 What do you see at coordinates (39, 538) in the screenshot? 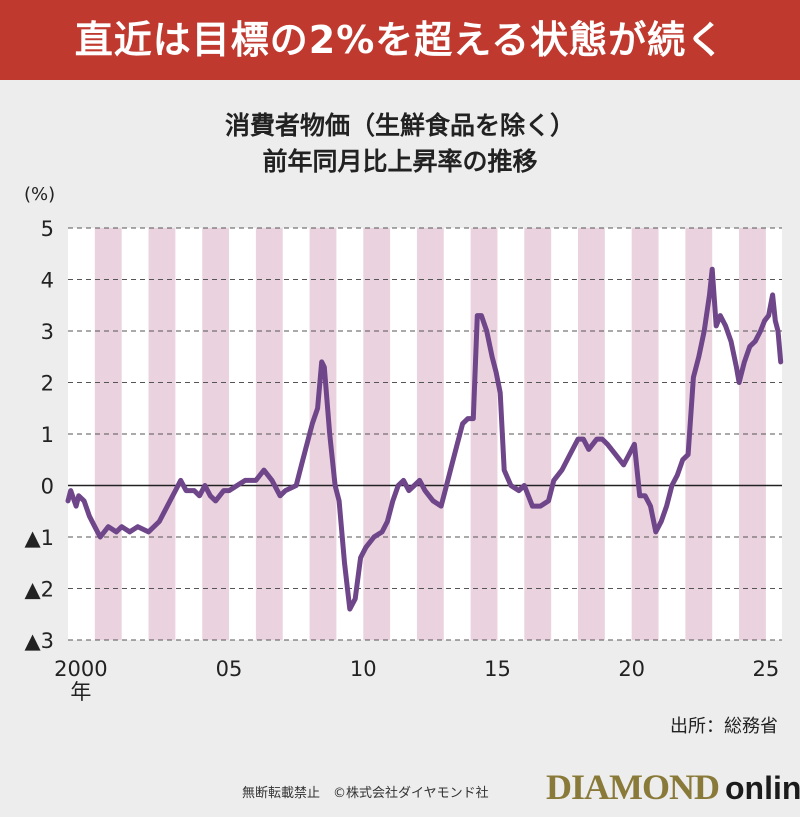
I see `y-tick-label: ▲1` at bounding box center [39, 538].